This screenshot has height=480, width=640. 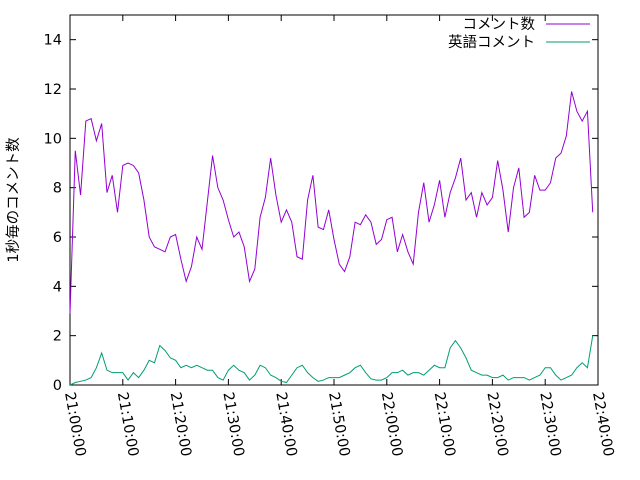 I want to click on x-tick-label: 21:40:00, so click(x=285, y=424).